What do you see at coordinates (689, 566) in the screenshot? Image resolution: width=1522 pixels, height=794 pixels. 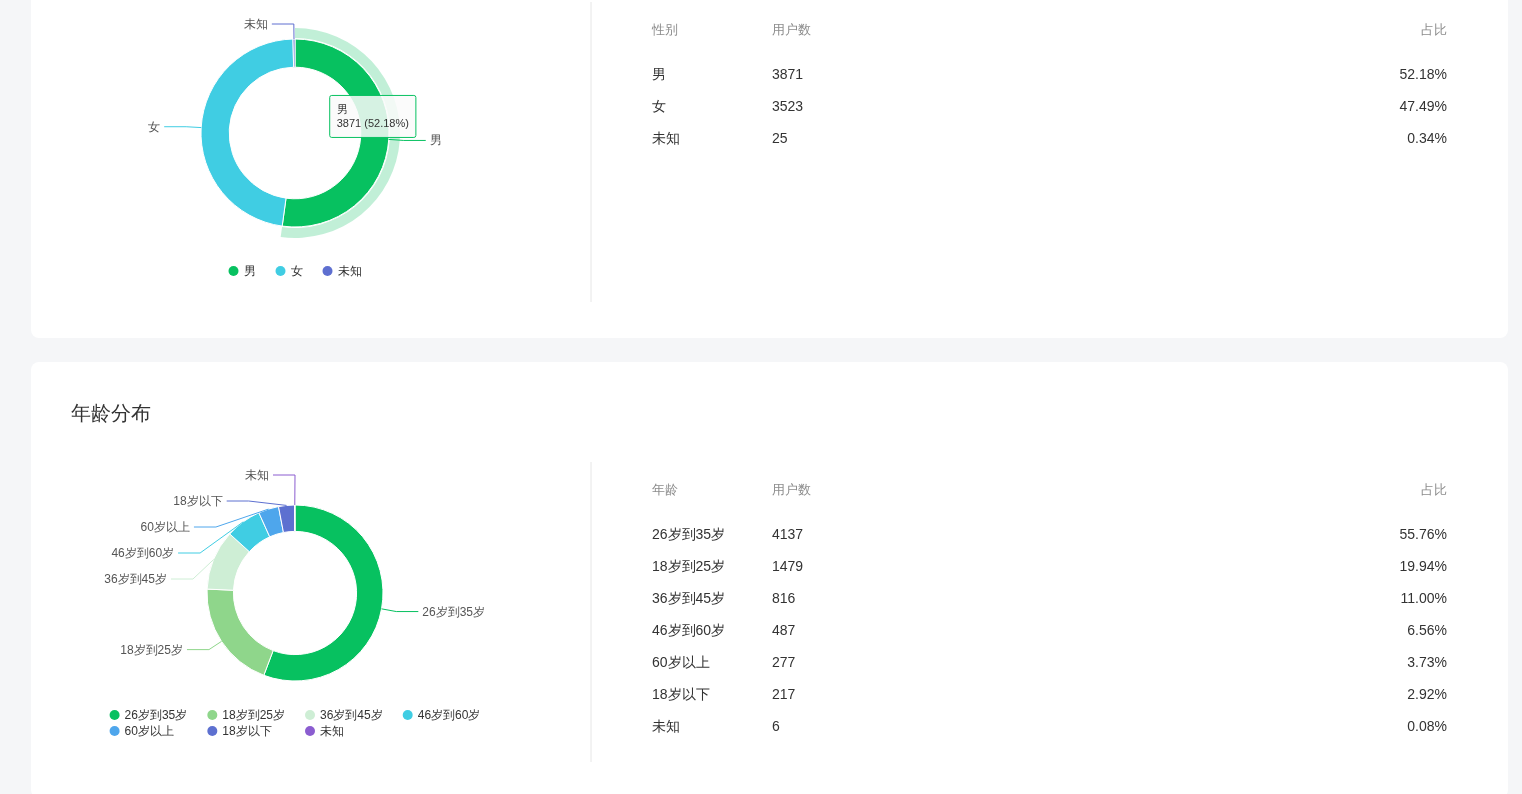 I see `table-category: 18岁到25岁` at bounding box center [689, 566].